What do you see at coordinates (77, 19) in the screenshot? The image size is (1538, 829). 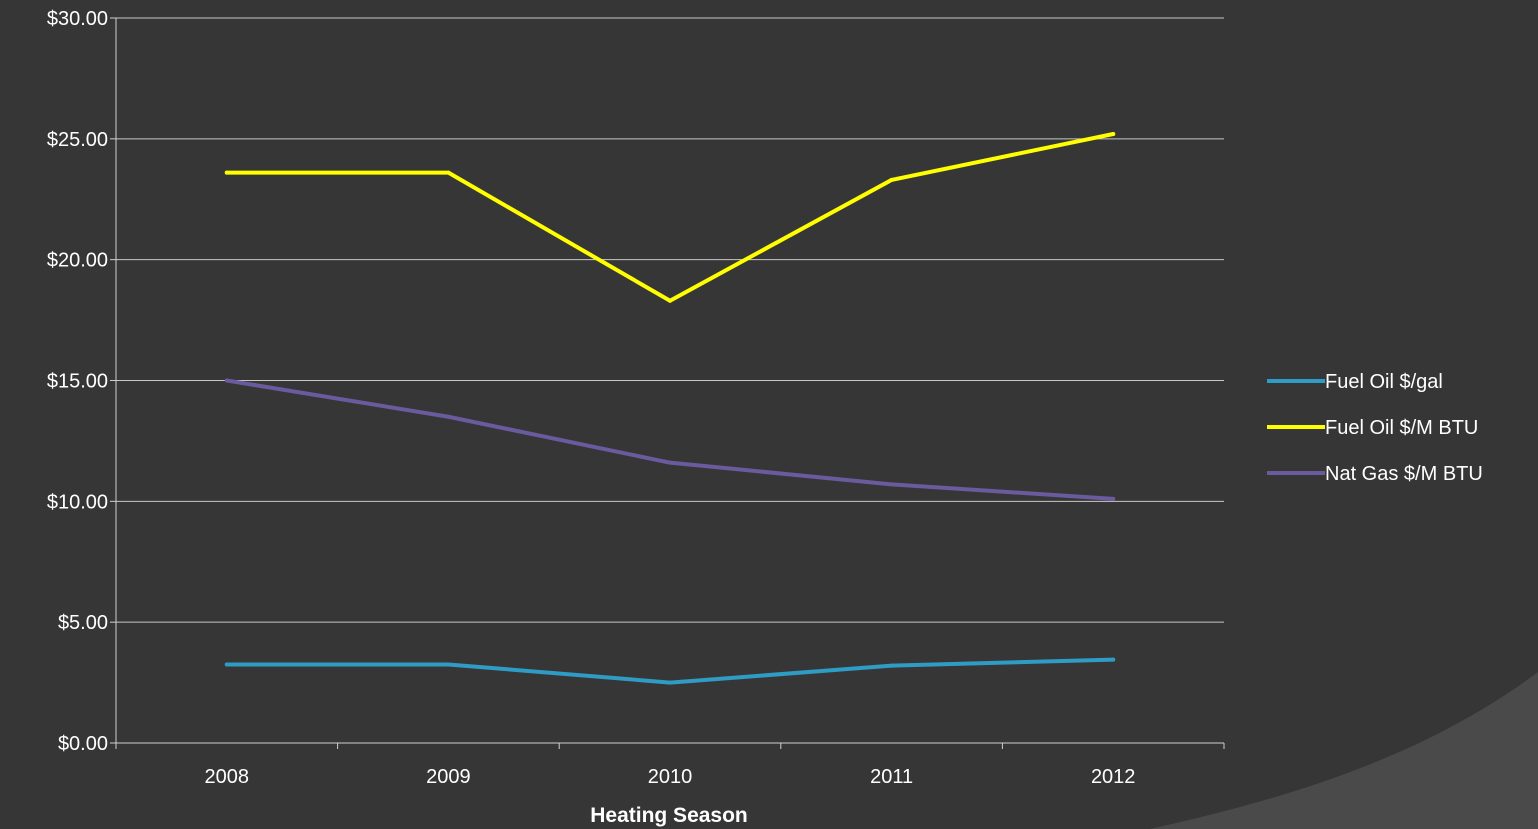 I see `y-tick-label: $30.00` at bounding box center [77, 19].